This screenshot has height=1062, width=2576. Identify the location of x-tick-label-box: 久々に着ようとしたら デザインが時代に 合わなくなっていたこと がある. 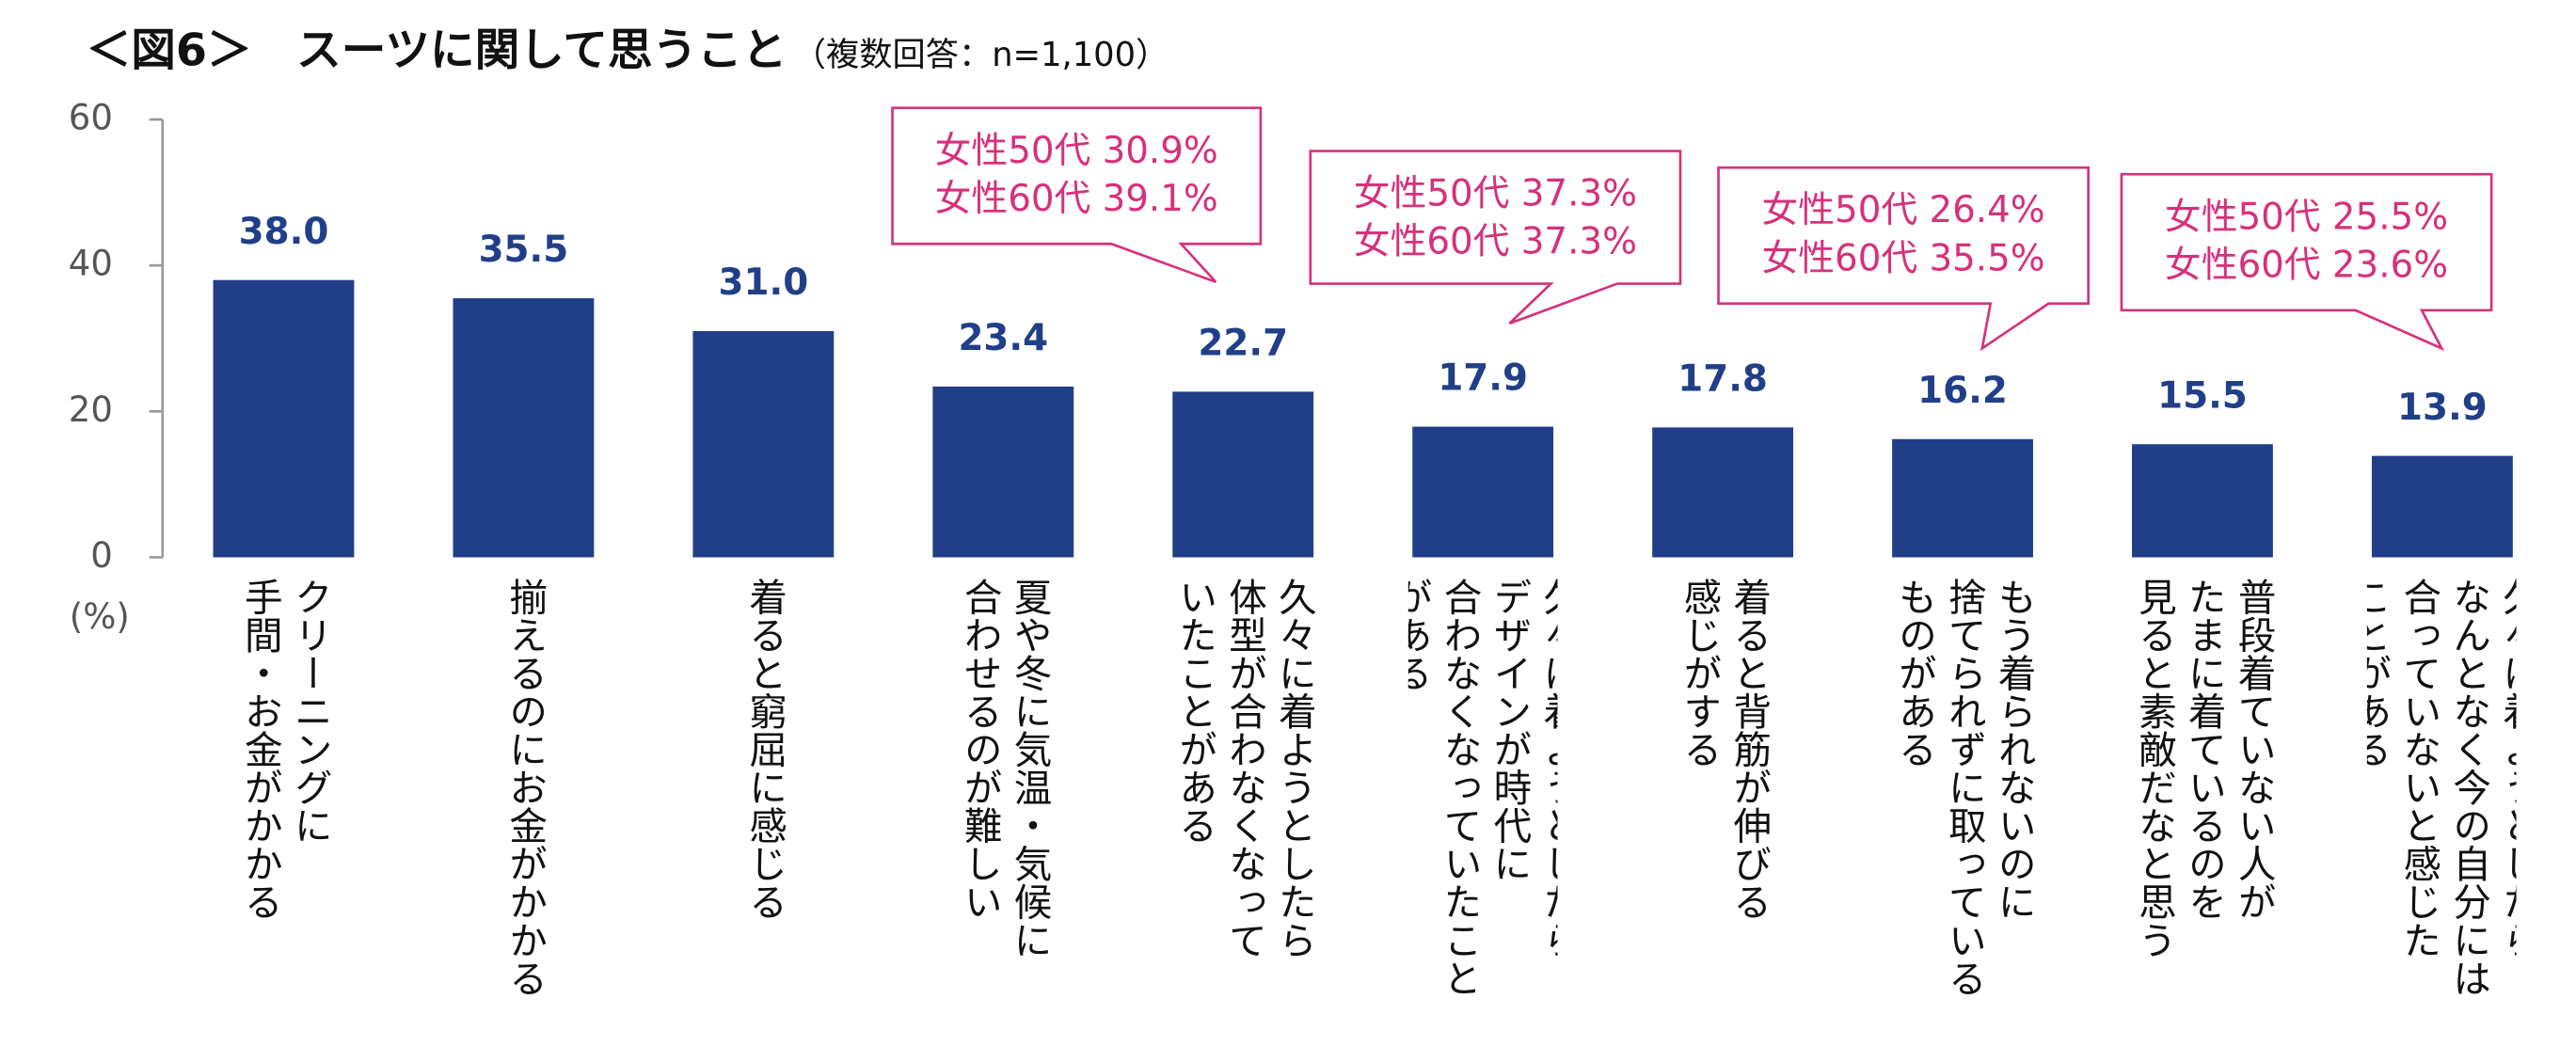
(1482, 787).